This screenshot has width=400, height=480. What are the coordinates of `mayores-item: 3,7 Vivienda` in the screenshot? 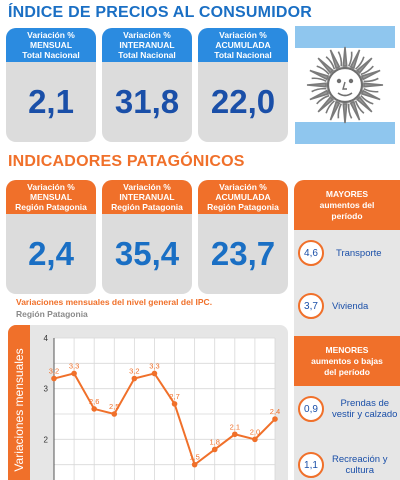 It's located at (333, 306).